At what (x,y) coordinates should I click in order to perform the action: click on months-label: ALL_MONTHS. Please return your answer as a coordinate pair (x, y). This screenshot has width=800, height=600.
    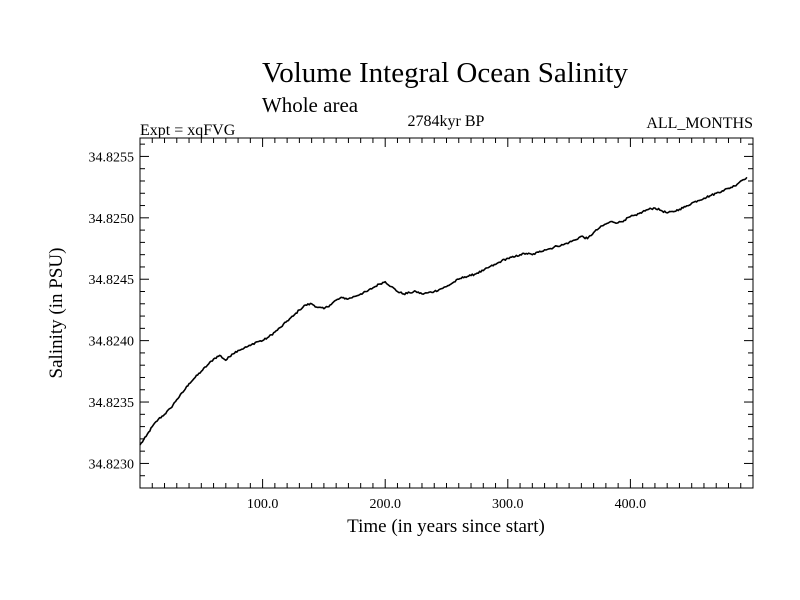
    Looking at the image, I should click on (699, 123).